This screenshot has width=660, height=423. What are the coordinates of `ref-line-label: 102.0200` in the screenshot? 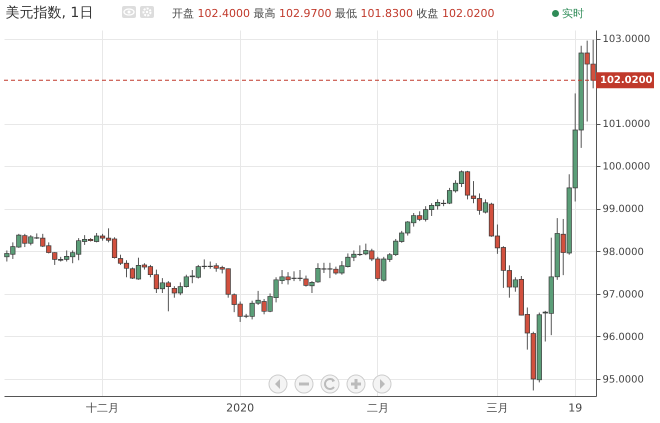 It's located at (626, 80).